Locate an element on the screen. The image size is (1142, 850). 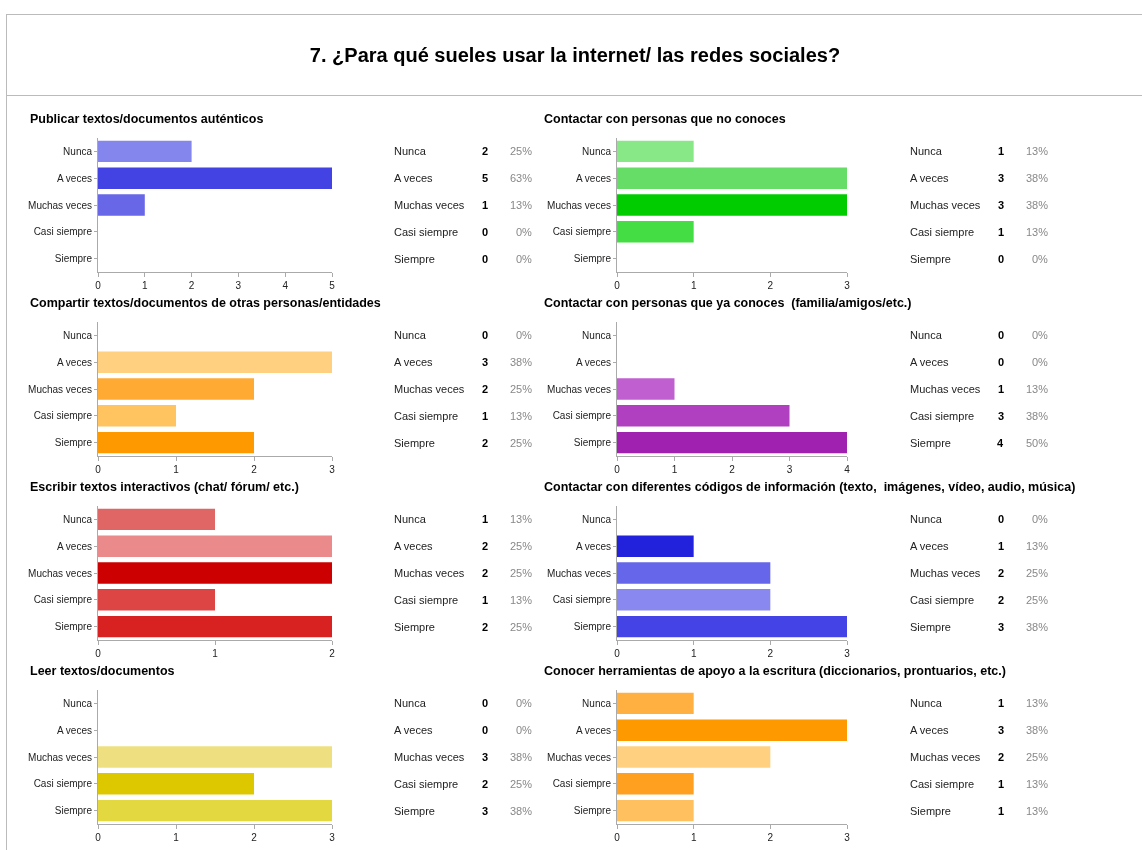
chart-title: Publicar textos/documentos auténticos is located at coordinates (147, 118).